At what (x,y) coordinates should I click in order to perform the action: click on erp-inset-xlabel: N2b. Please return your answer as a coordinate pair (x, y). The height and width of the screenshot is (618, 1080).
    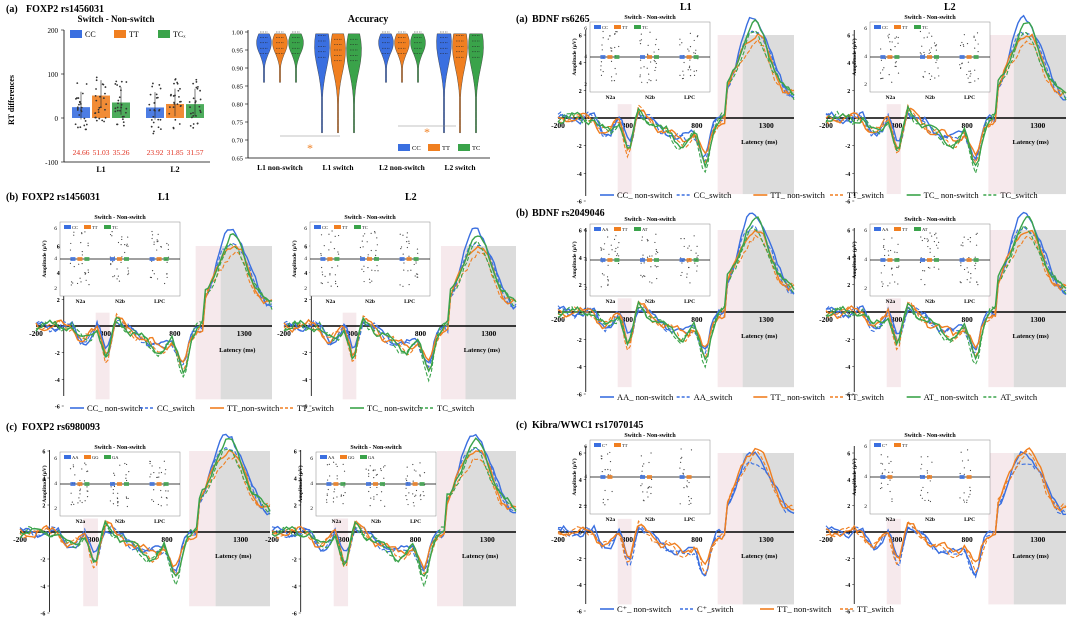
    Looking at the image, I should click on (376, 522).